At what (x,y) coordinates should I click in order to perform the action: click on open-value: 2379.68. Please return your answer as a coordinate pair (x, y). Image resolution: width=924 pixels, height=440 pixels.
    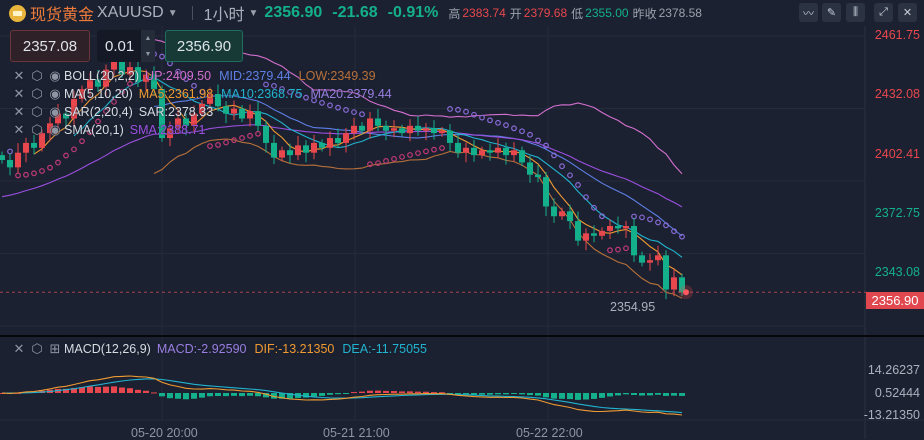
    Looking at the image, I should click on (545, 13).